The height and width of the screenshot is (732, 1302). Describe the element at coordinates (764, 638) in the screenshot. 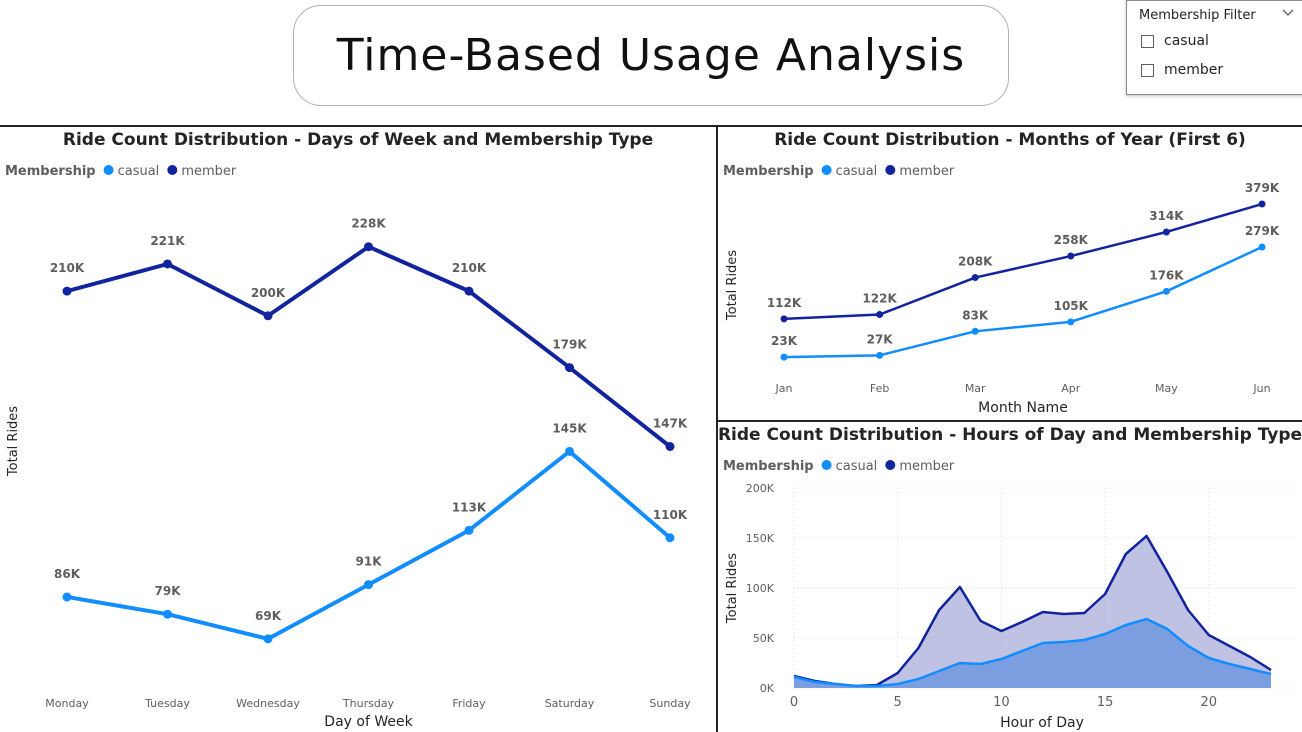

I see `y-tick-label: 50K` at that location.